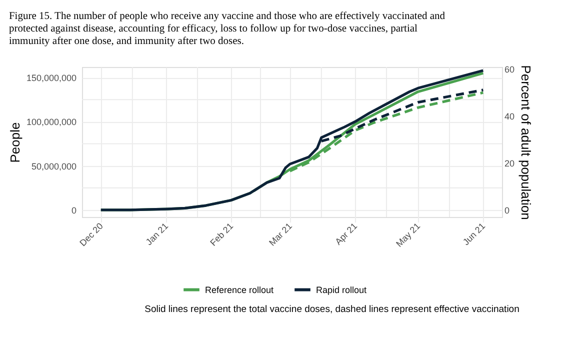 Image resolution: width=580 pixels, height=363 pixels. I want to click on legend-label: Rapid rollout, so click(342, 289).